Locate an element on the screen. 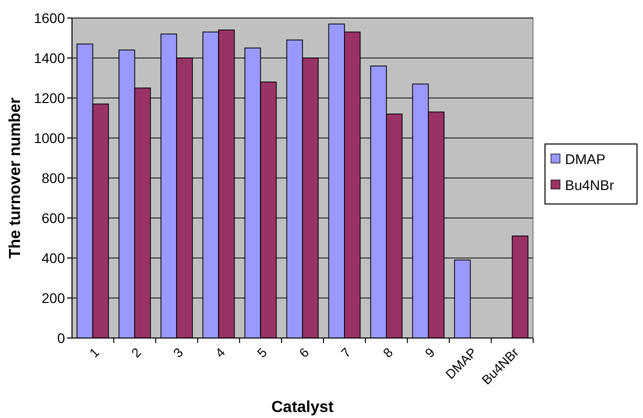  x-tick-label: 9 is located at coordinates (430, 352).